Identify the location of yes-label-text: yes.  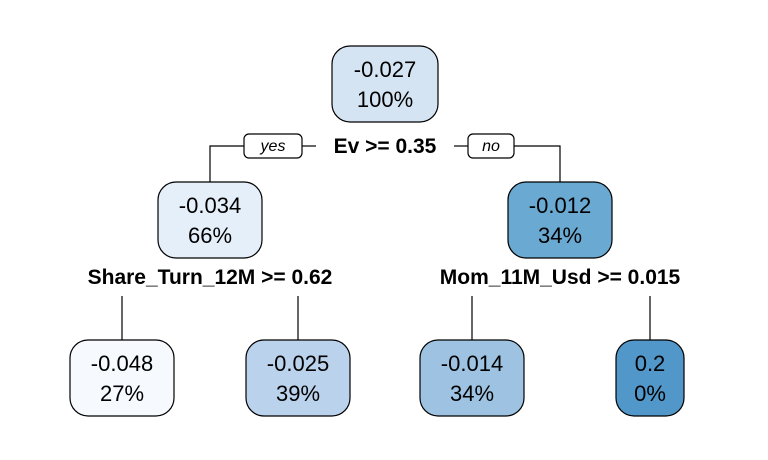
(273, 146).